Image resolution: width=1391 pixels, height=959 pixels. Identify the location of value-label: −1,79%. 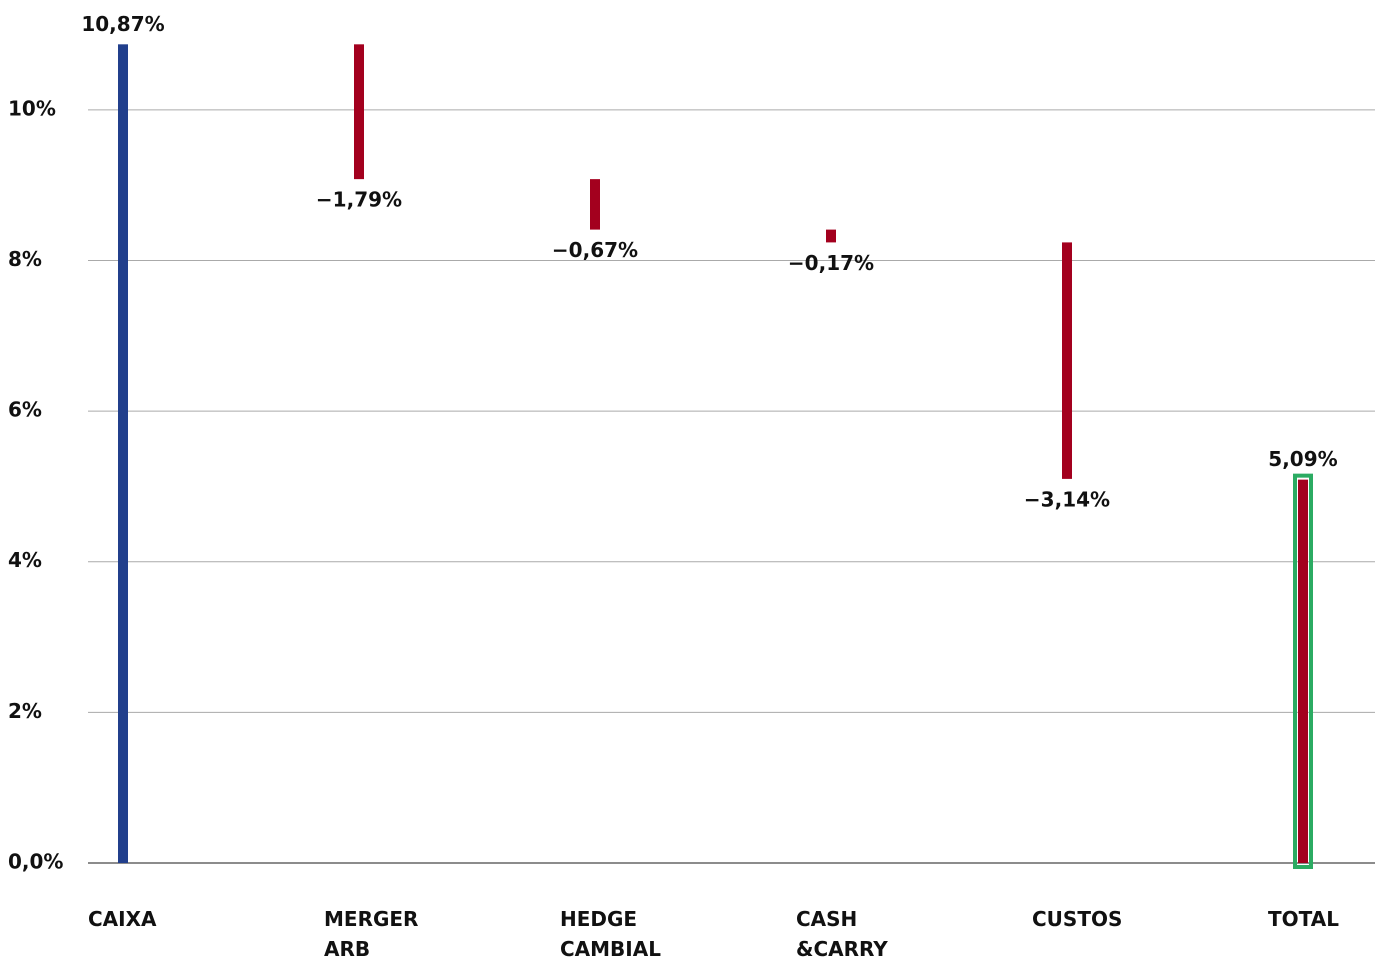
(359, 200).